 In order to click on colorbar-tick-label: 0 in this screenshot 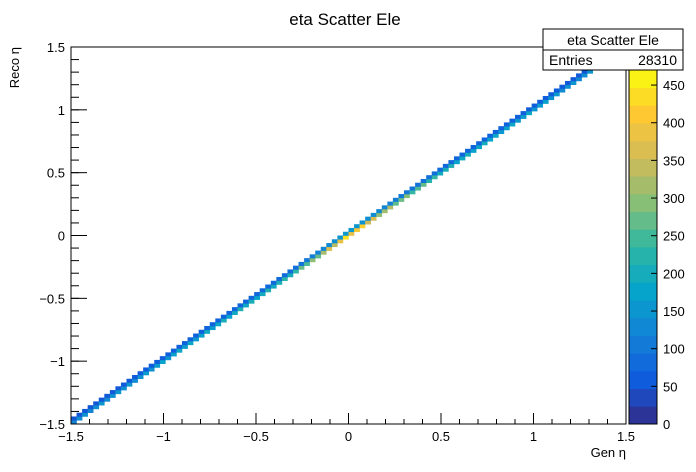, I will do `click(666, 424)`.